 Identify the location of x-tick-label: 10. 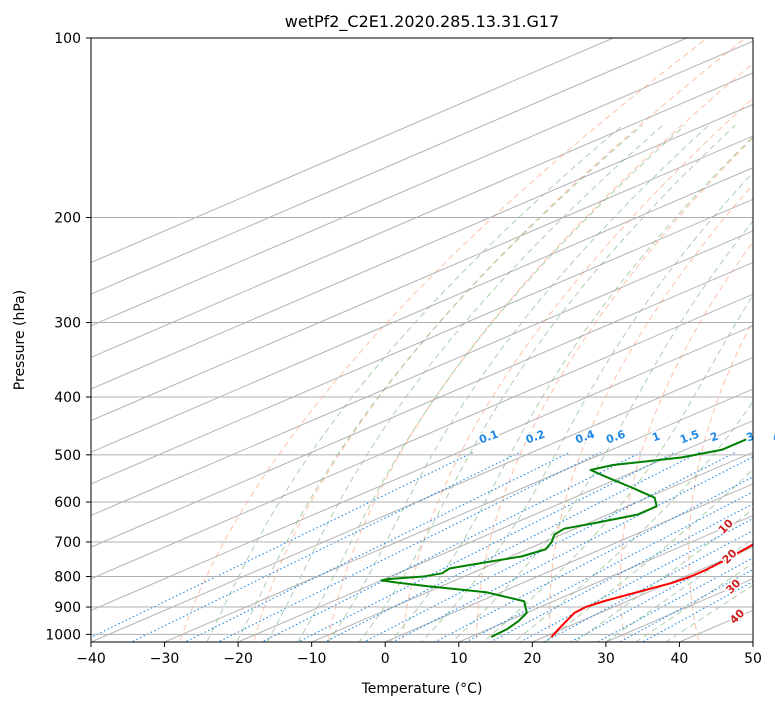
(459, 659).